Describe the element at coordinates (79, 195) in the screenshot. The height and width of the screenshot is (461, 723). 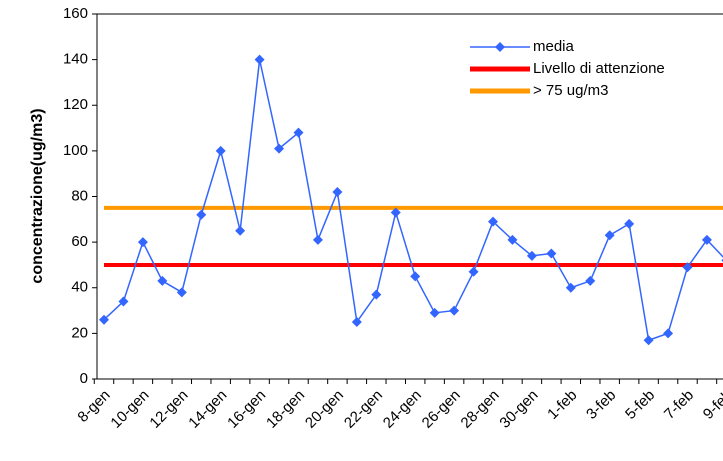
I see `y-tick-label: 80` at that location.